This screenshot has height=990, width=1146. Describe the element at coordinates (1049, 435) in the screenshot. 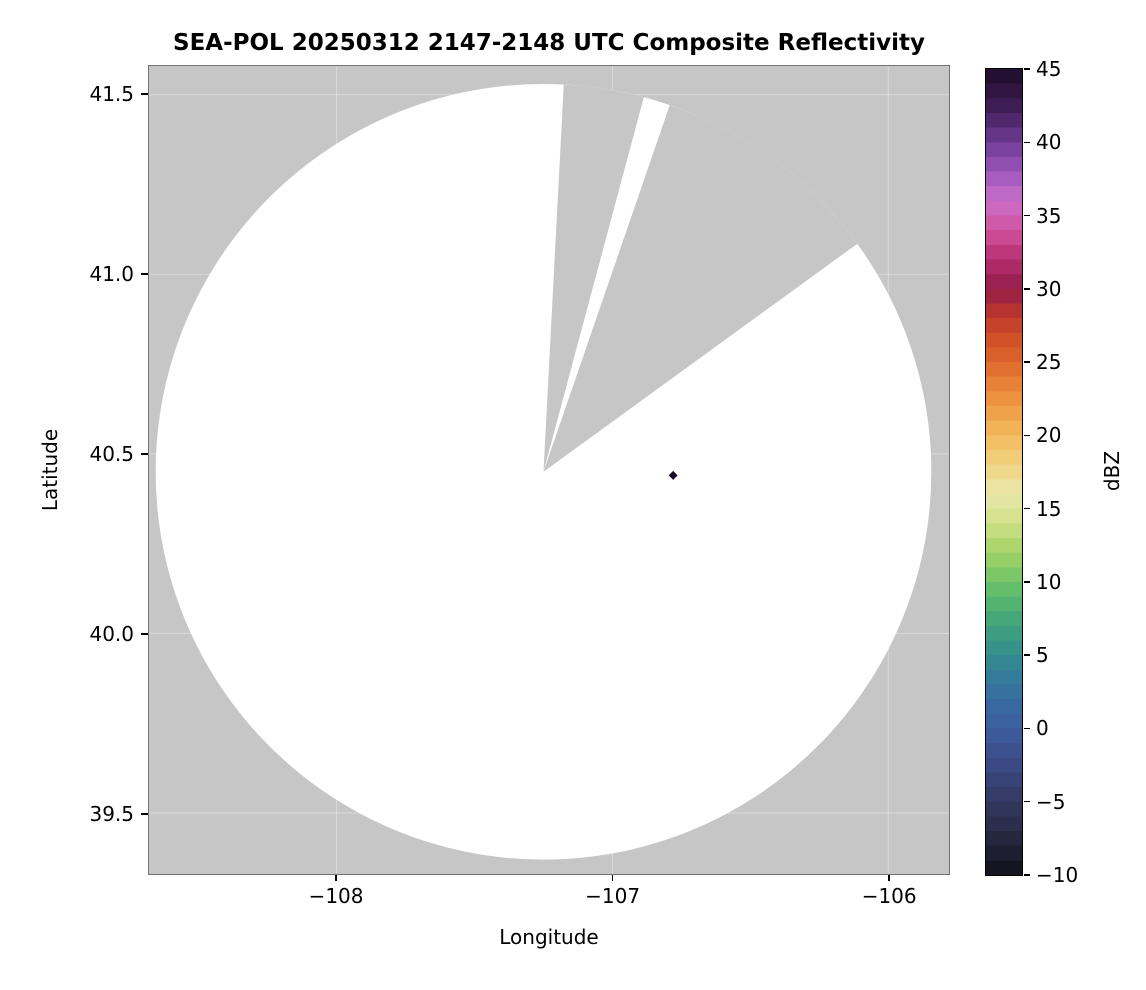

I see `colorbar-tick-label: 20` at that location.